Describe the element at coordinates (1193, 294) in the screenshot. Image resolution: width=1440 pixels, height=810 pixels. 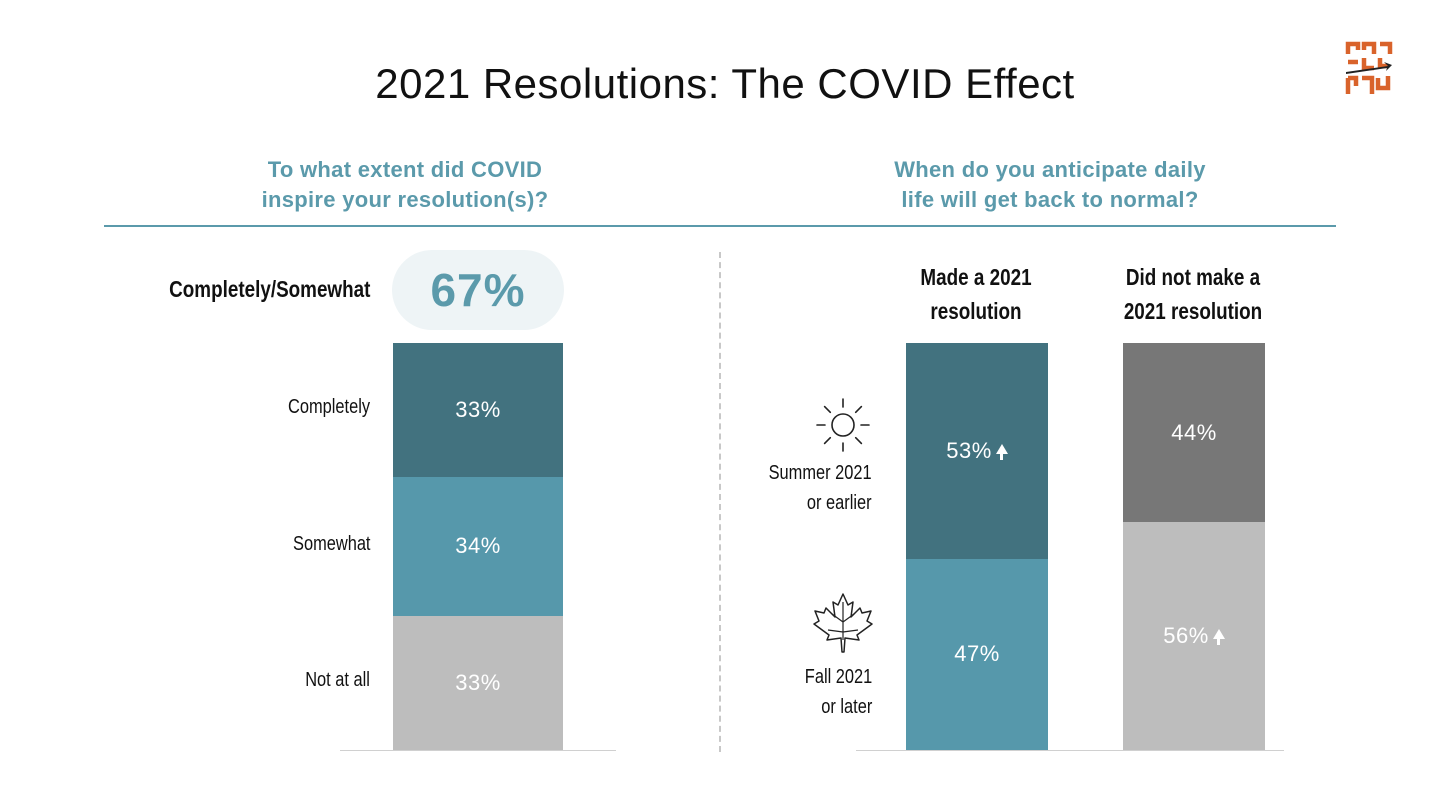
I see `right-column-header: Did not make a 2021 resolution` at that location.